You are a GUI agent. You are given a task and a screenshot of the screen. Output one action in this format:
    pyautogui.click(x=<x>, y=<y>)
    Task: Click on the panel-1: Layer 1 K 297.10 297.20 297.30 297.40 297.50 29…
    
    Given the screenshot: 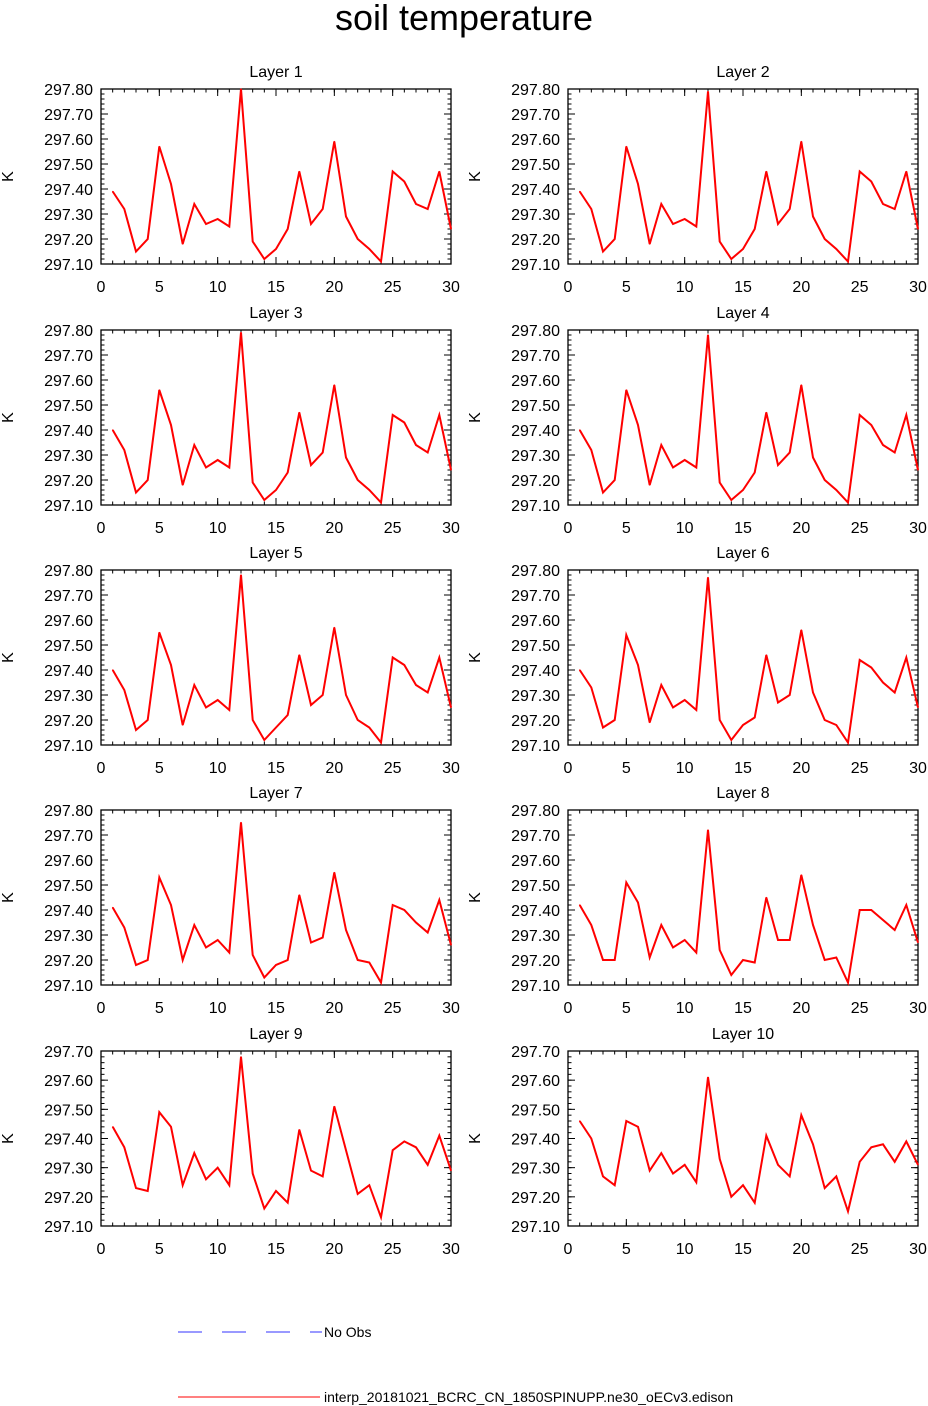 What is the action you would take?
    pyautogui.click(x=230, y=180)
    